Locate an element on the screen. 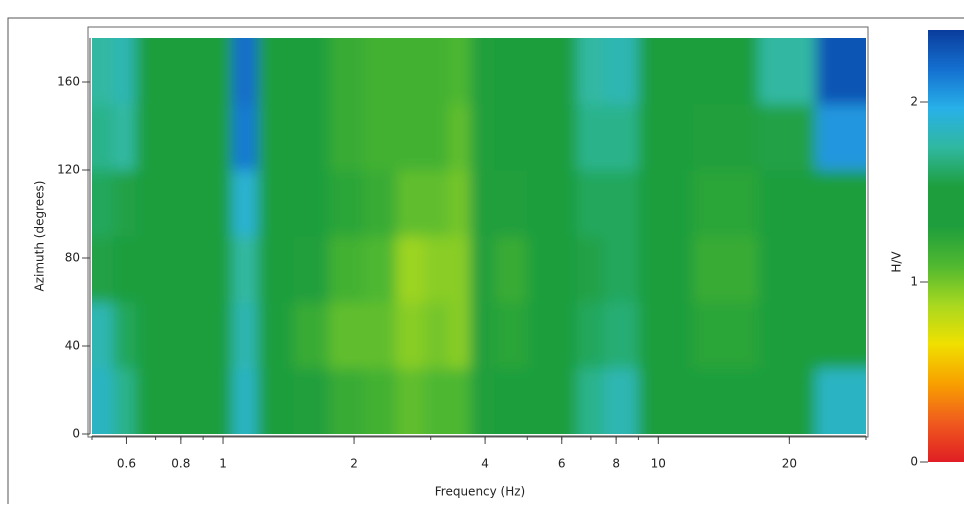  y-tick-label: 160 is located at coordinates (68, 82).